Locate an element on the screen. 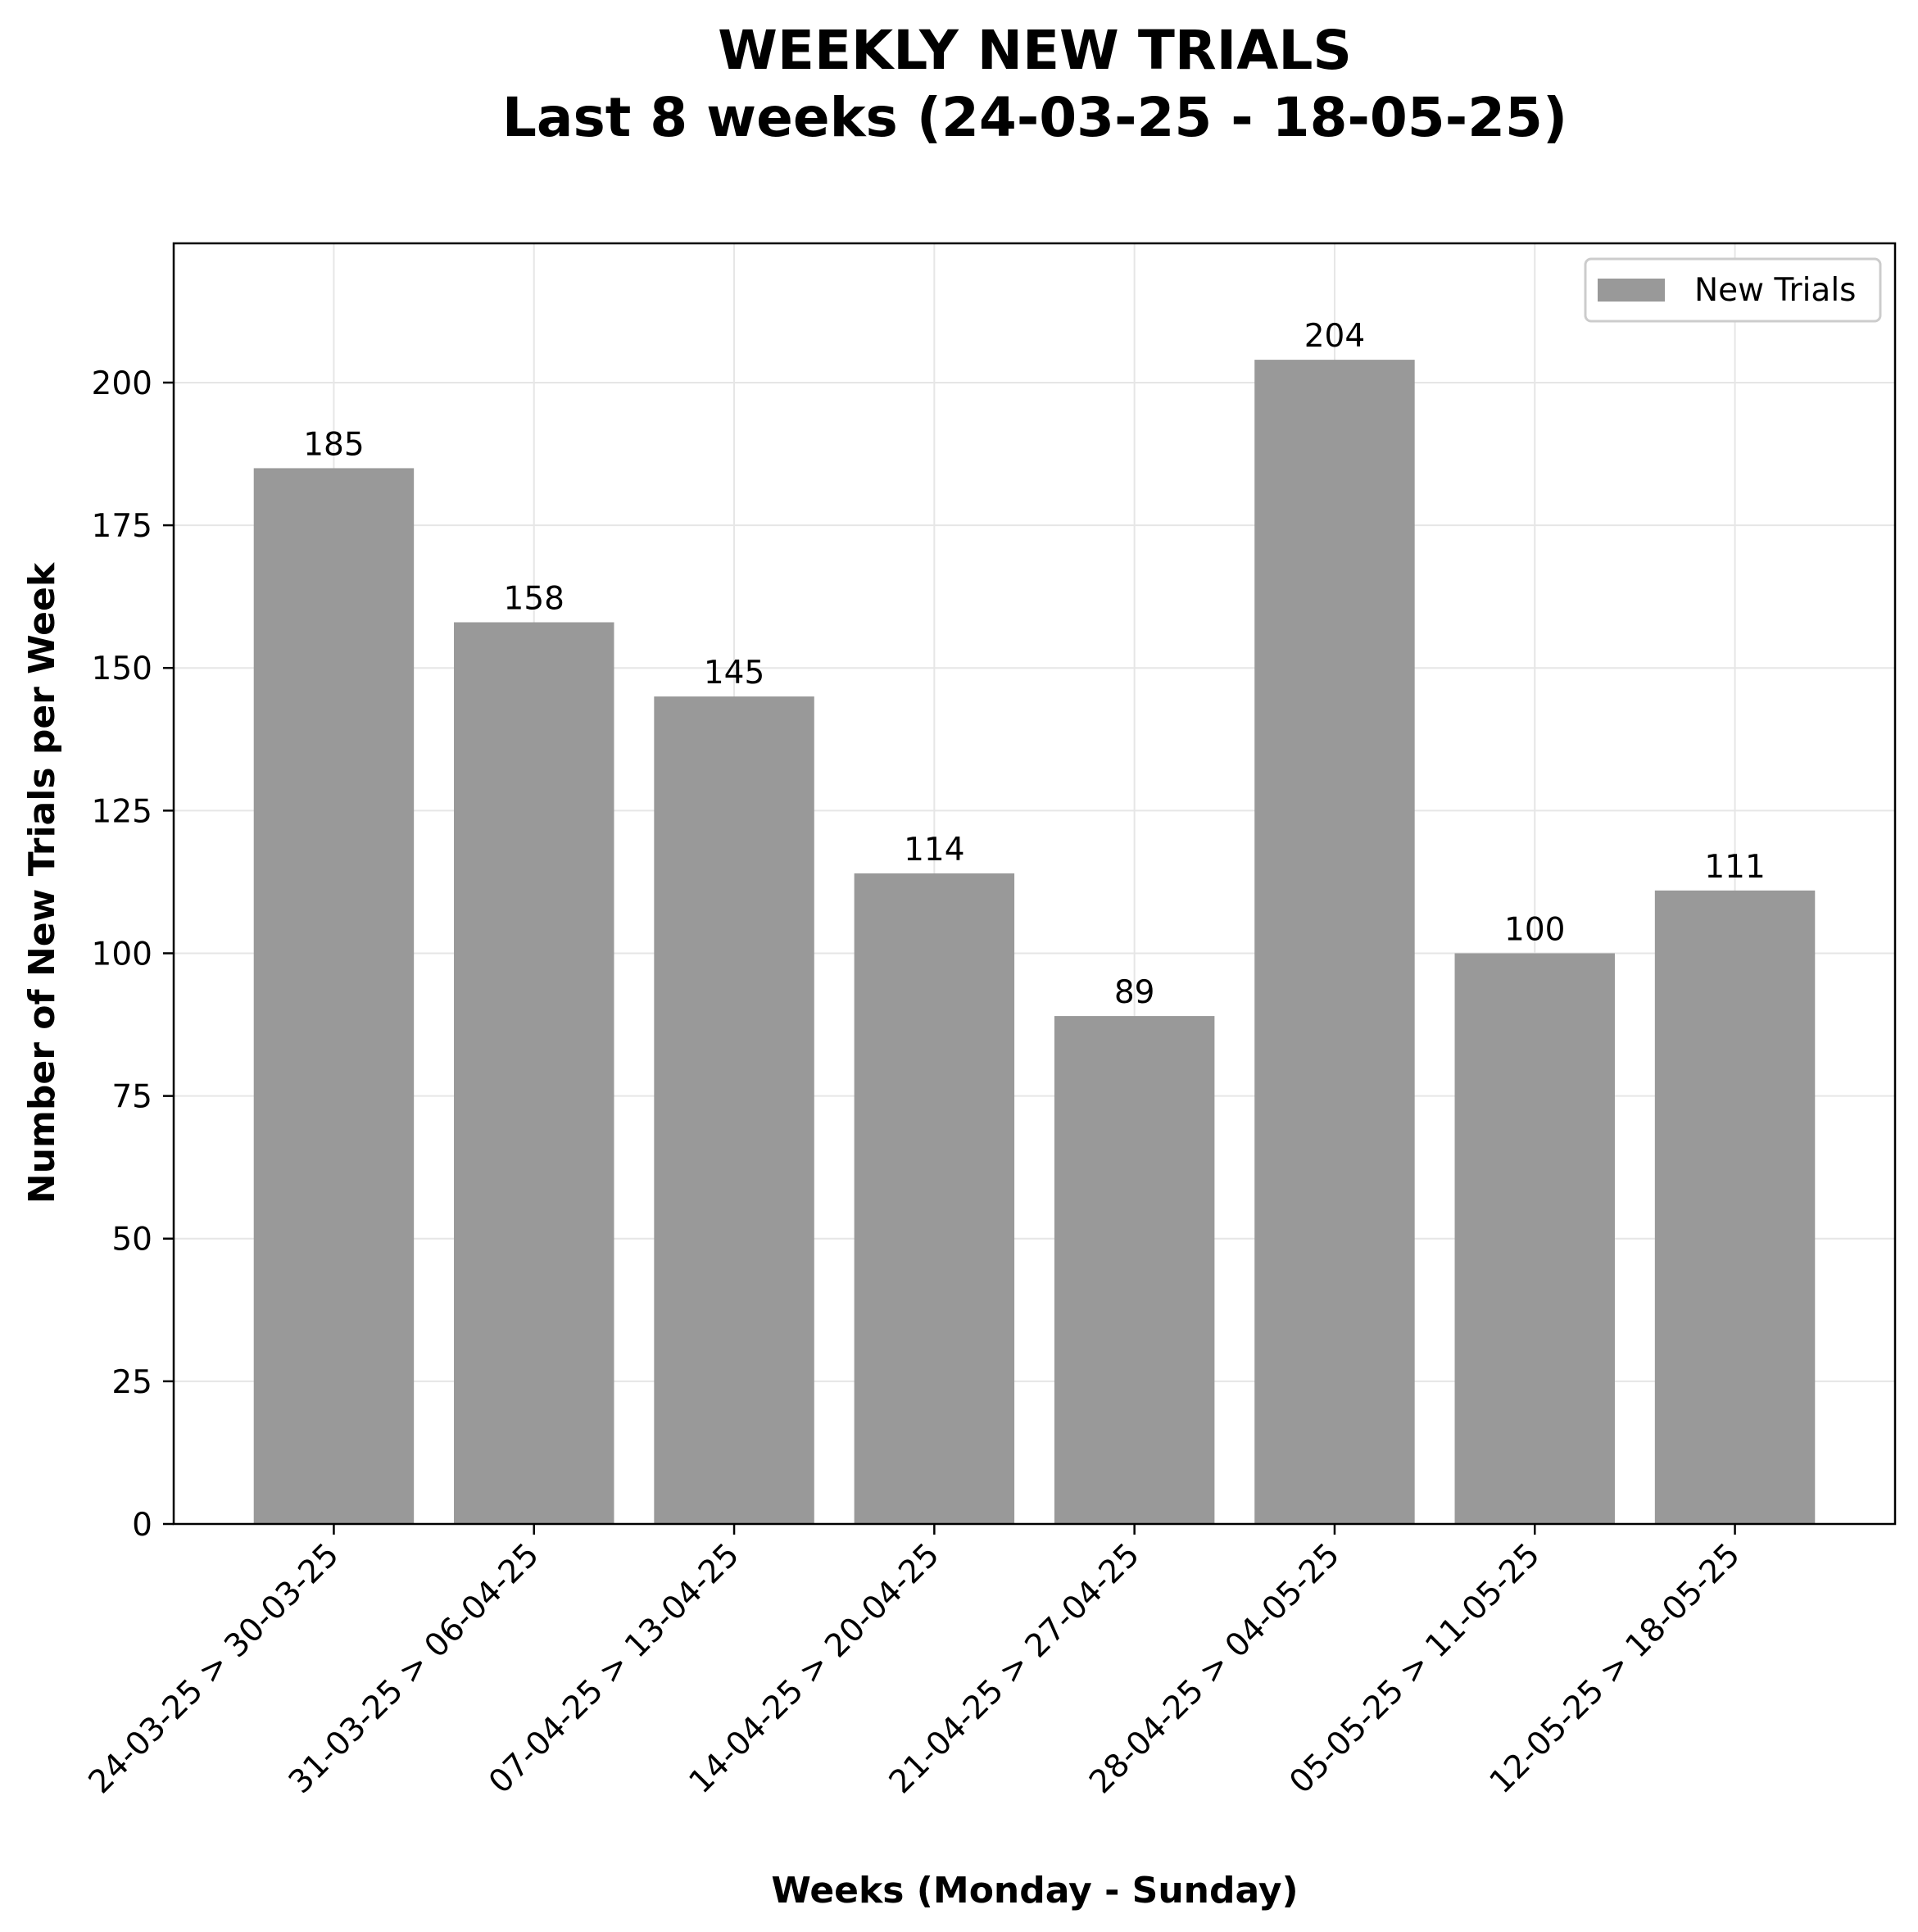  bar-value-label: 185 is located at coordinates (333, 444).